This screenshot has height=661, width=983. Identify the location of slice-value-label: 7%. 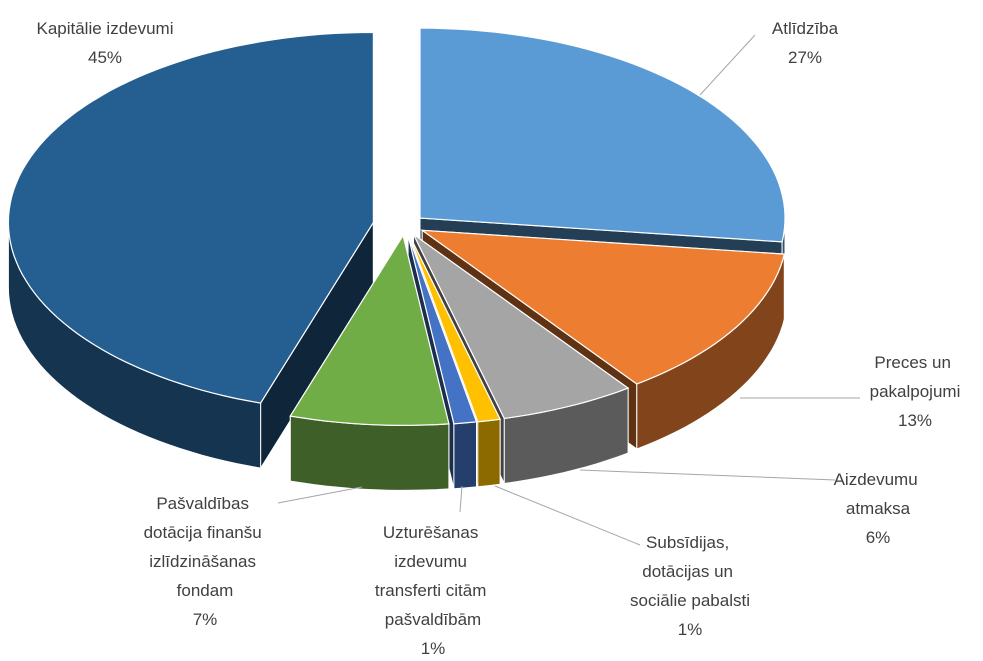
(205, 619).